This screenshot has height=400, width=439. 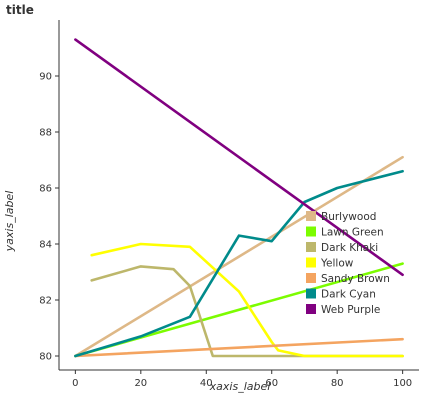 I want to click on legend-label-sandy-brown: Sandy Brown, so click(x=355, y=279).